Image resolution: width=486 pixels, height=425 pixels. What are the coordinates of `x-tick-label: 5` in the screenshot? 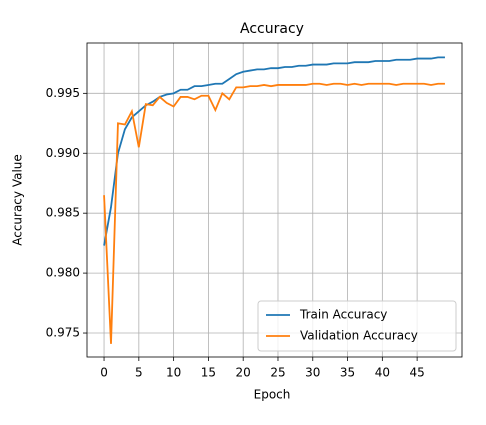 It's located at (139, 373).